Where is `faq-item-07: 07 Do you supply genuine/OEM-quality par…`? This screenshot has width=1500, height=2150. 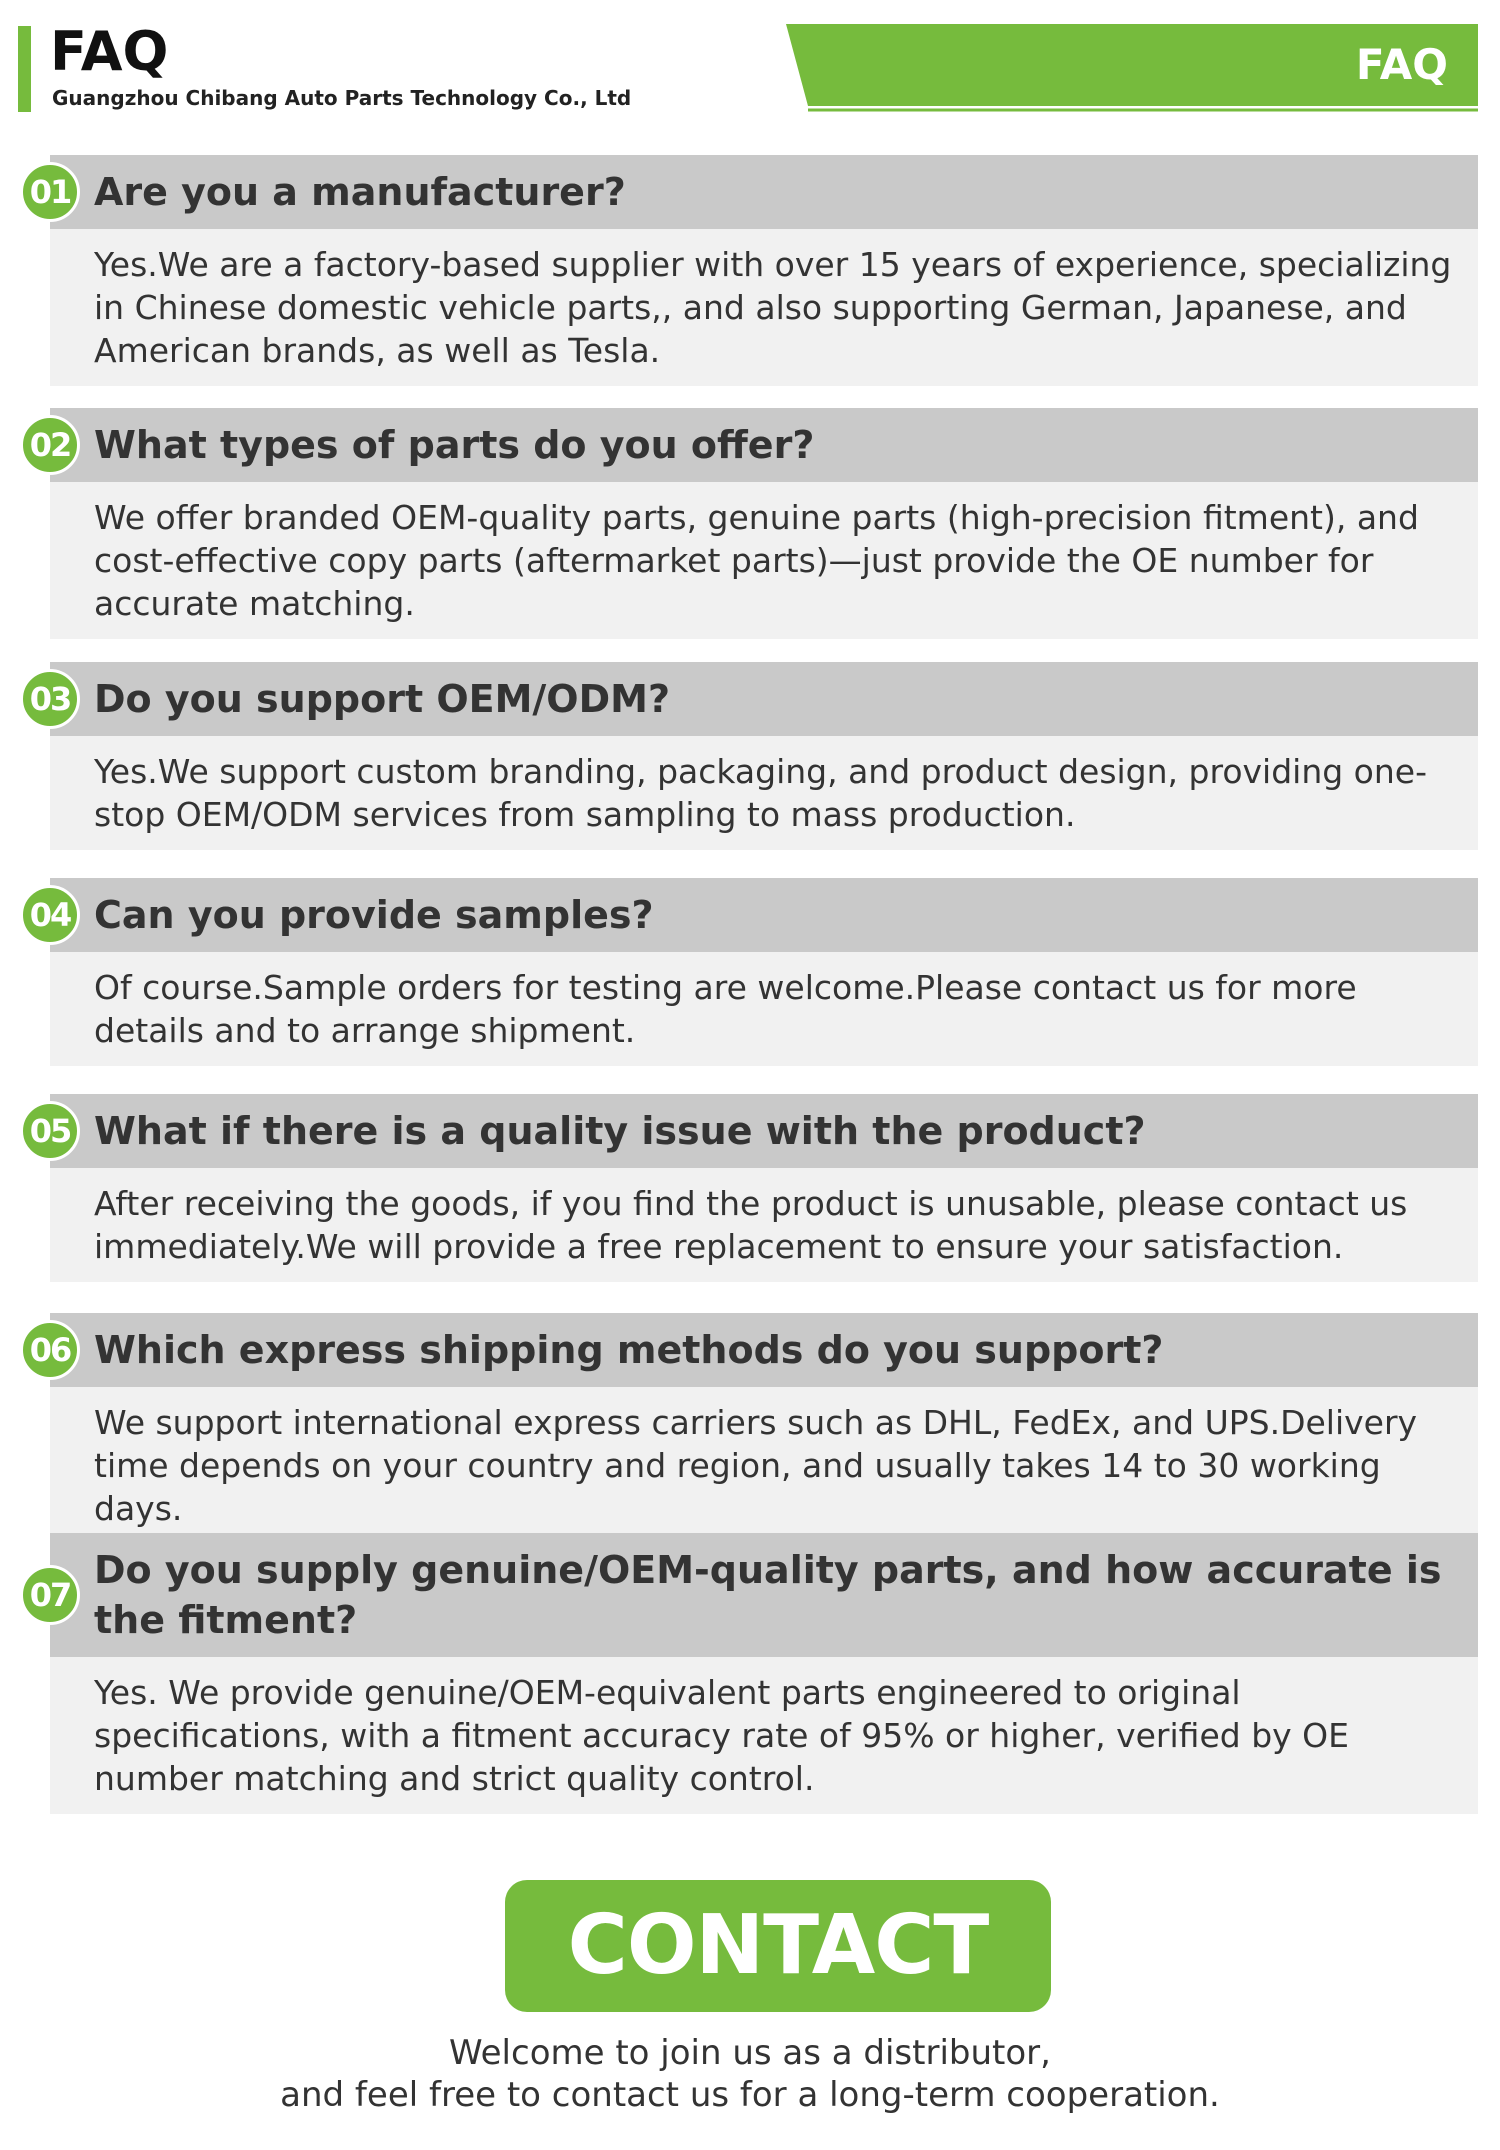
faq-item-07: 07 Do you supply genuine/OEM-quality par… is located at coordinates (749, 1673).